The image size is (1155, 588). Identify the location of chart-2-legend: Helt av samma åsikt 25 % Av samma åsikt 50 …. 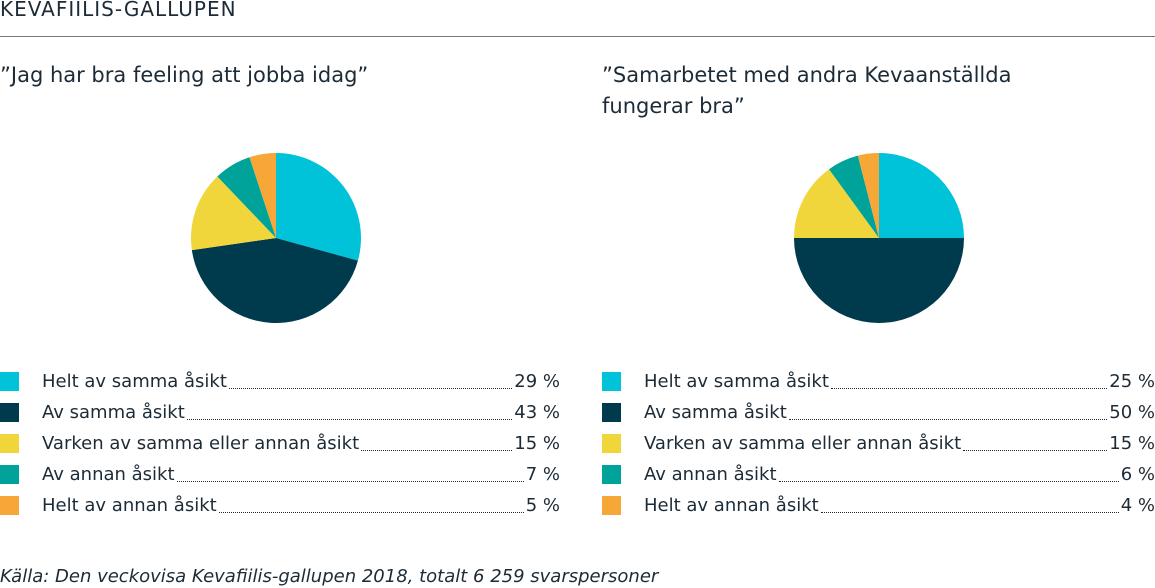
(878, 443).